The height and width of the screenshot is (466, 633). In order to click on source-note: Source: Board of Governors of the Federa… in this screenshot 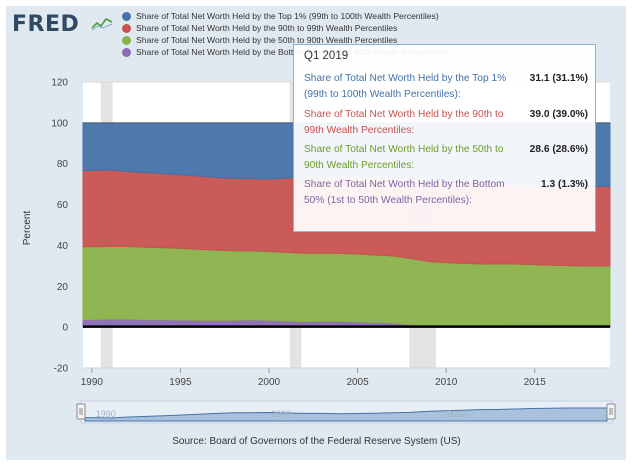, I will do `click(316, 441)`.